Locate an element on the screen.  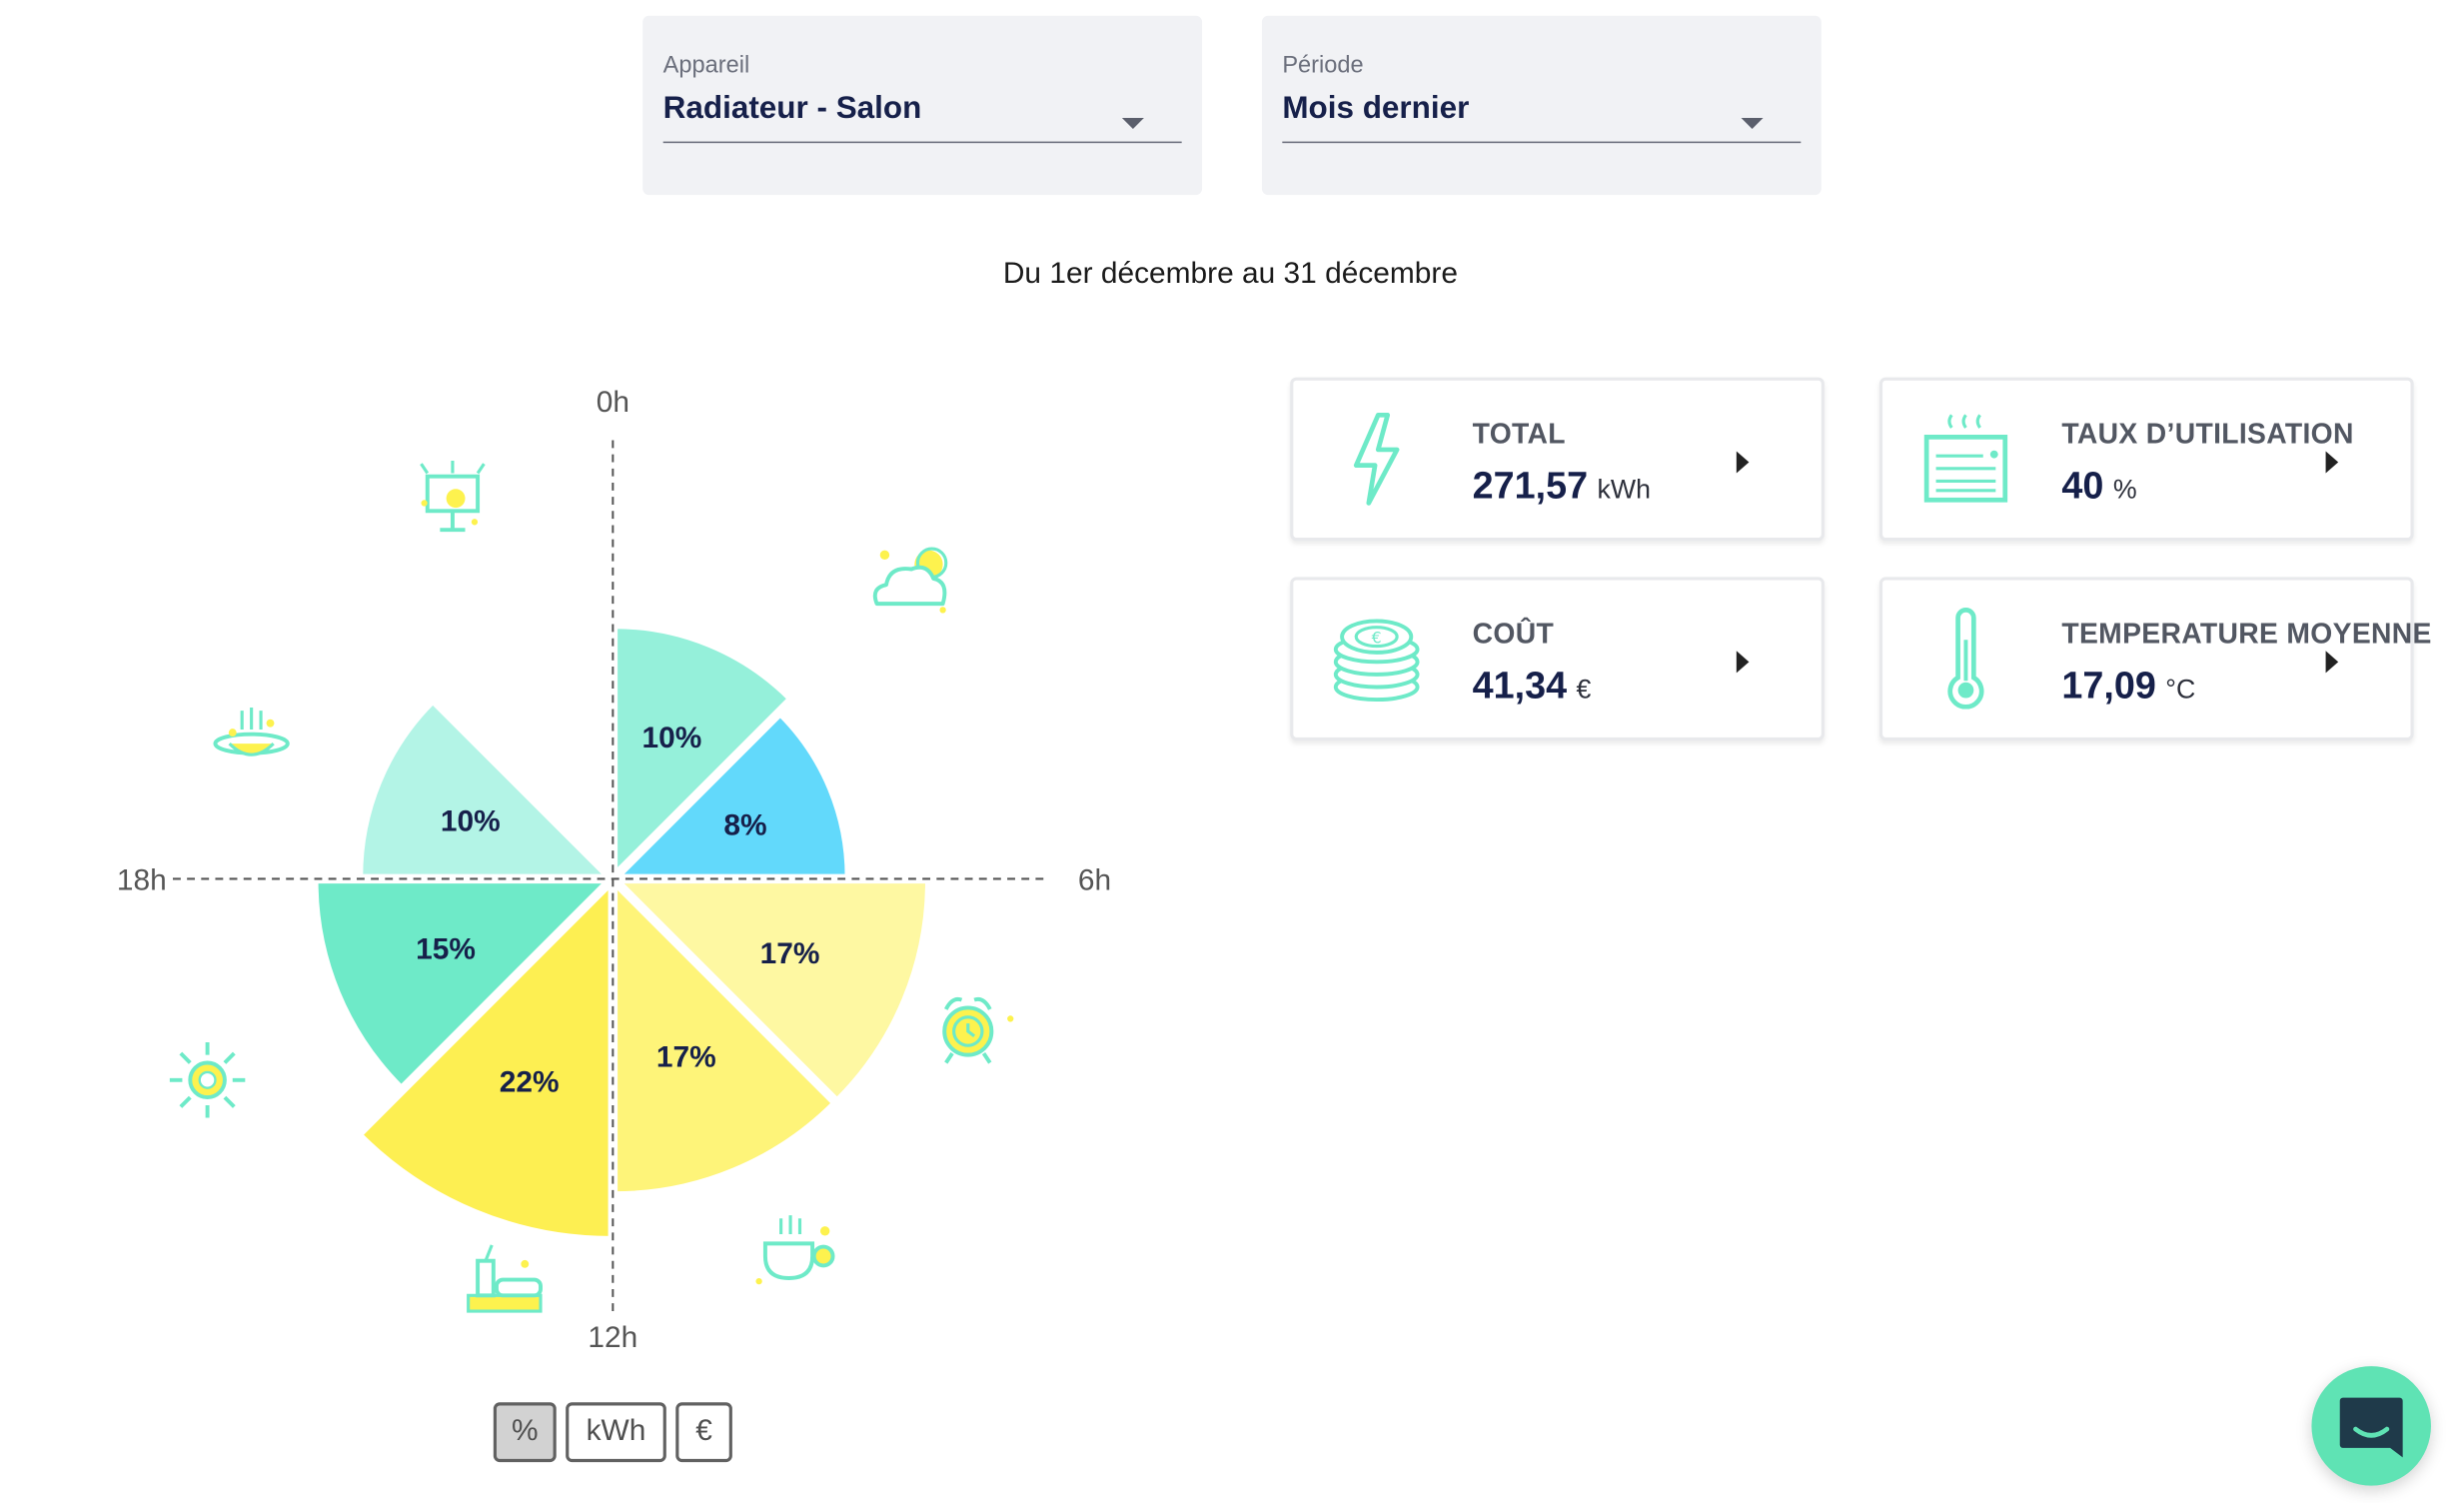
slice-6h-9h is located at coordinates (773, 990).